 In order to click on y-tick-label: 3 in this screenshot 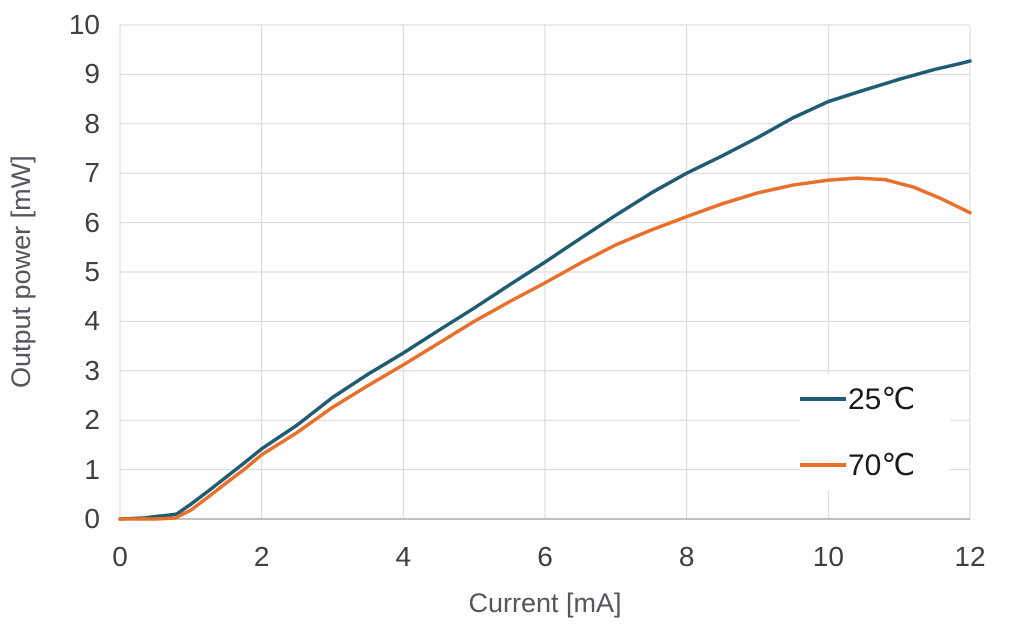, I will do `click(92, 370)`.